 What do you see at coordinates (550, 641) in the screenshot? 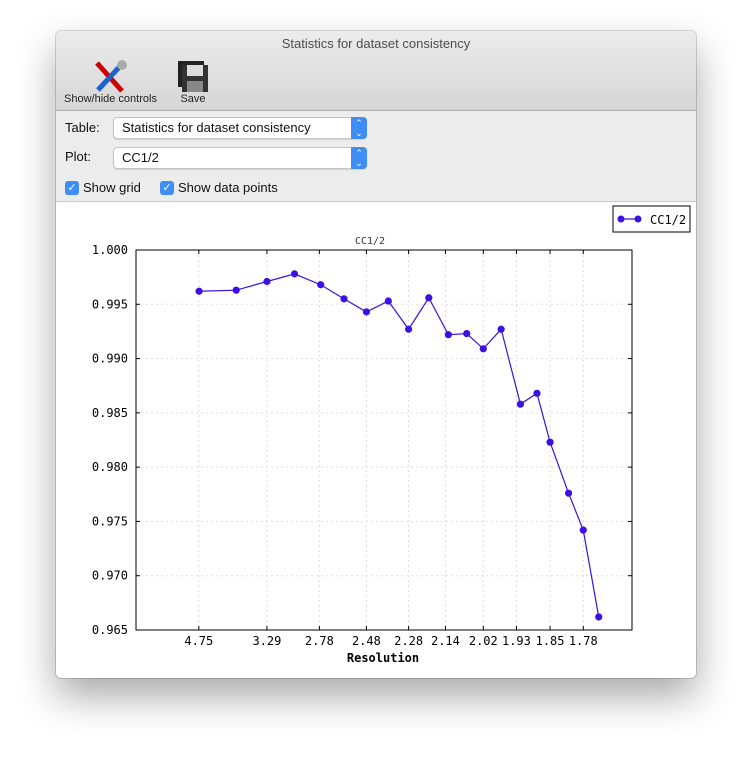
I see `x-tick-label: 1.85` at bounding box center [550, 641].